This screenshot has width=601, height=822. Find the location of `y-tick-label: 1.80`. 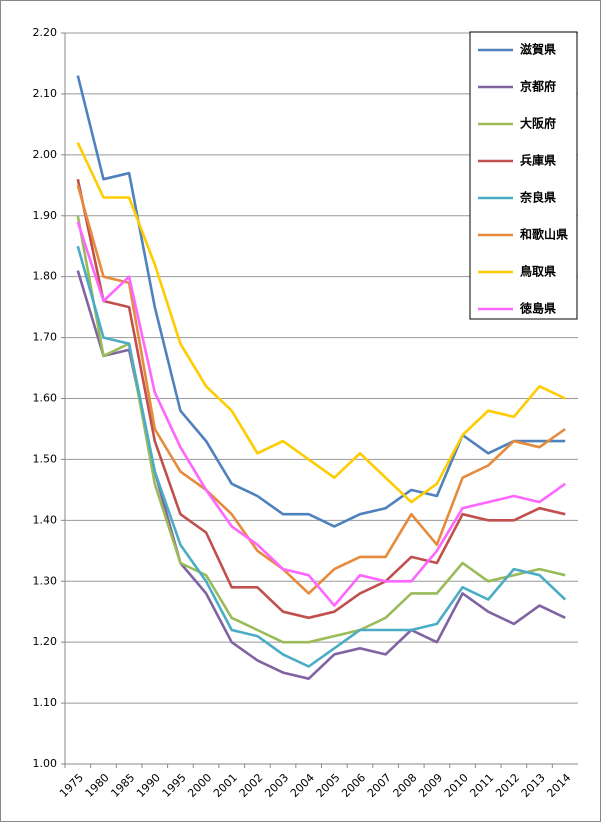

y-tick-label: 1.80 is located at coordinates (45, 276).